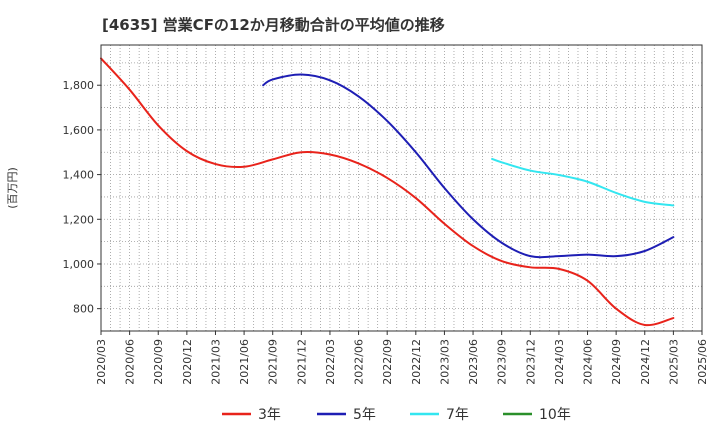 Image resolution: width=720 pixels, height=440 pixels. I want to click on y-tick-label: 1,800, so click(79, 85).